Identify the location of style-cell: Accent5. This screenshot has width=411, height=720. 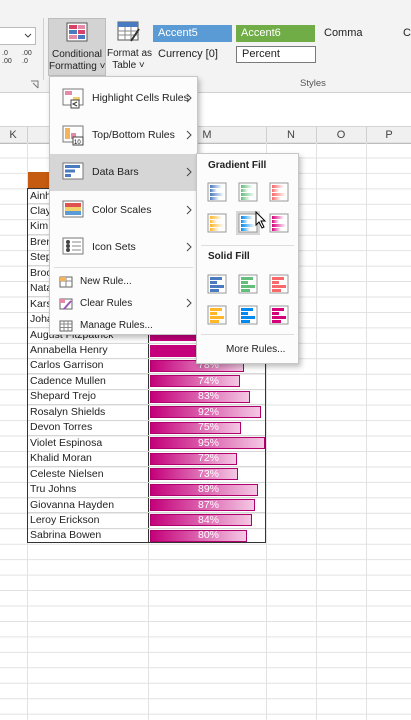
(192, 33).